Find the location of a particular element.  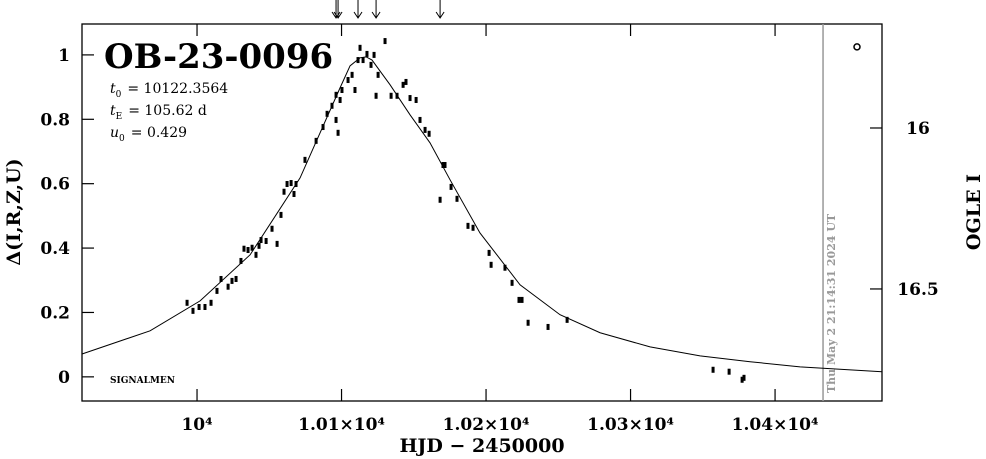

parameter: t0 = 10122.3564 is located at coordinates (169, 90).